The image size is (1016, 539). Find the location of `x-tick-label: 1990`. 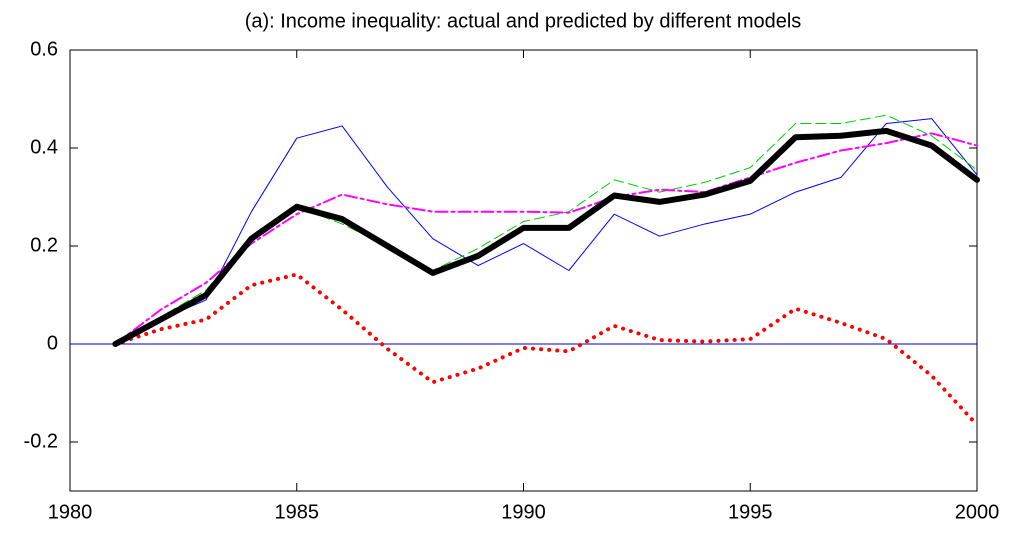

x-tick-label: 1990 is located at coordinates (523, 512).